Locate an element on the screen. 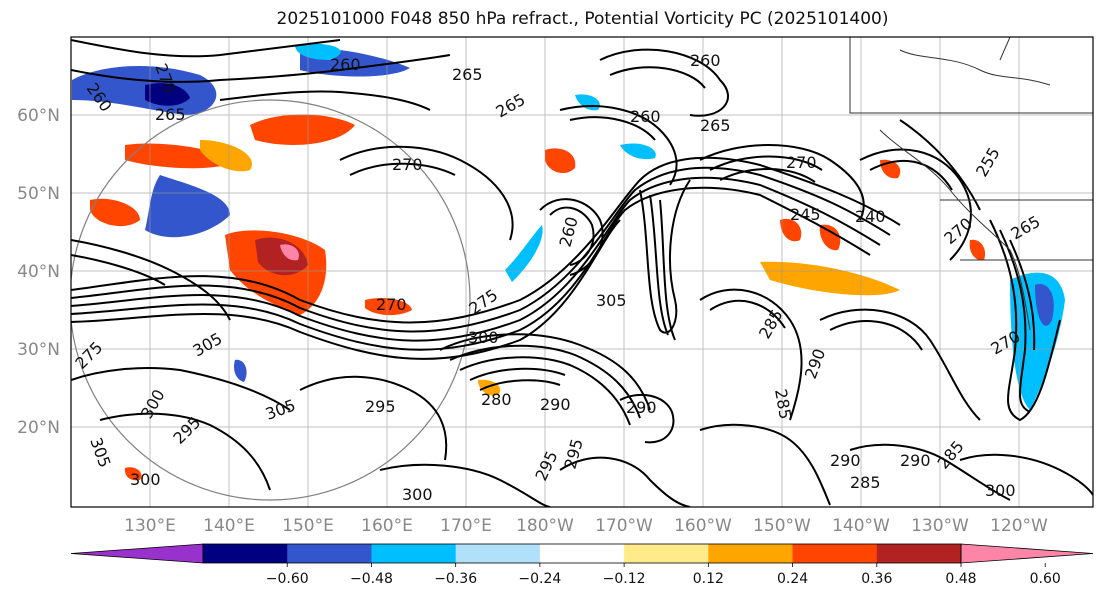 This screenshot has width=1105, height=601. colorbar-outline is located at coordinates (582, 553).